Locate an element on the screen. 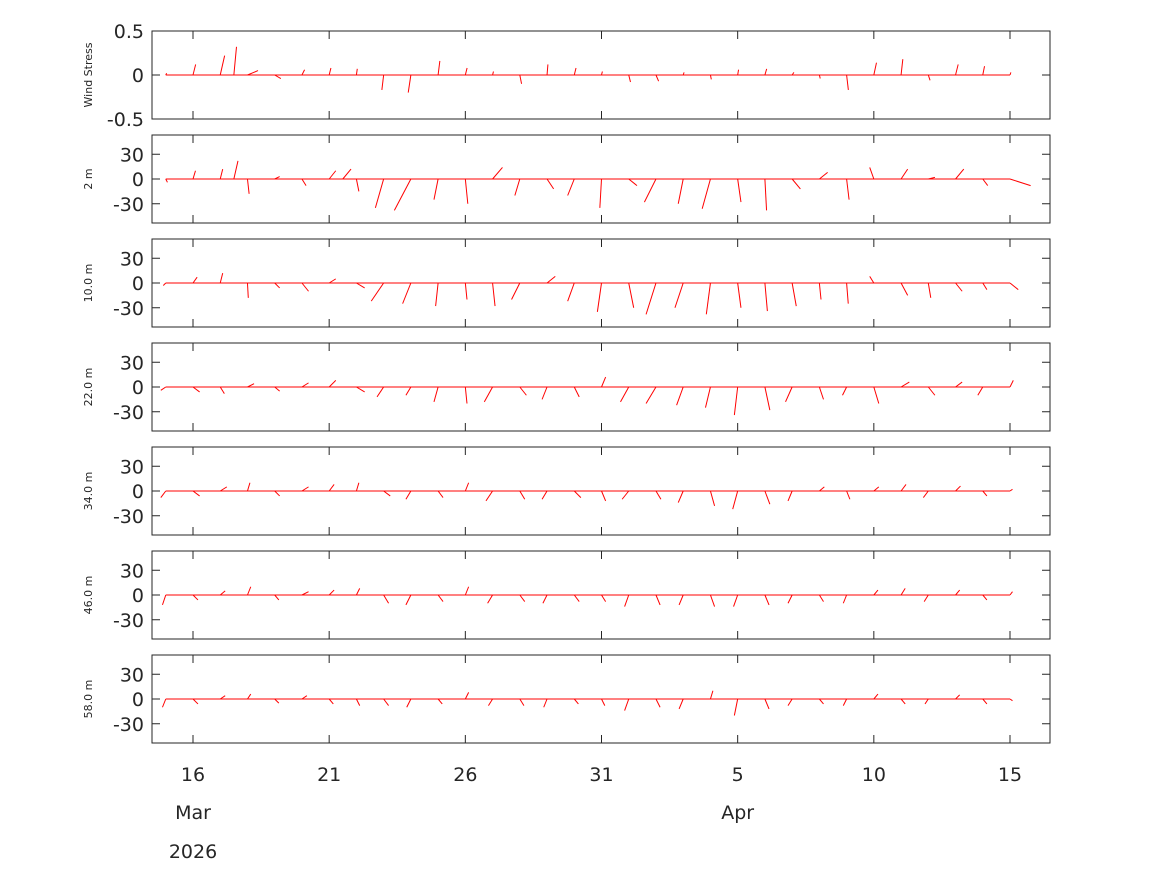 This screenshot has width=1167, height=875. panel-ylabel: Wind Stress is located at coordinates (88, 74).